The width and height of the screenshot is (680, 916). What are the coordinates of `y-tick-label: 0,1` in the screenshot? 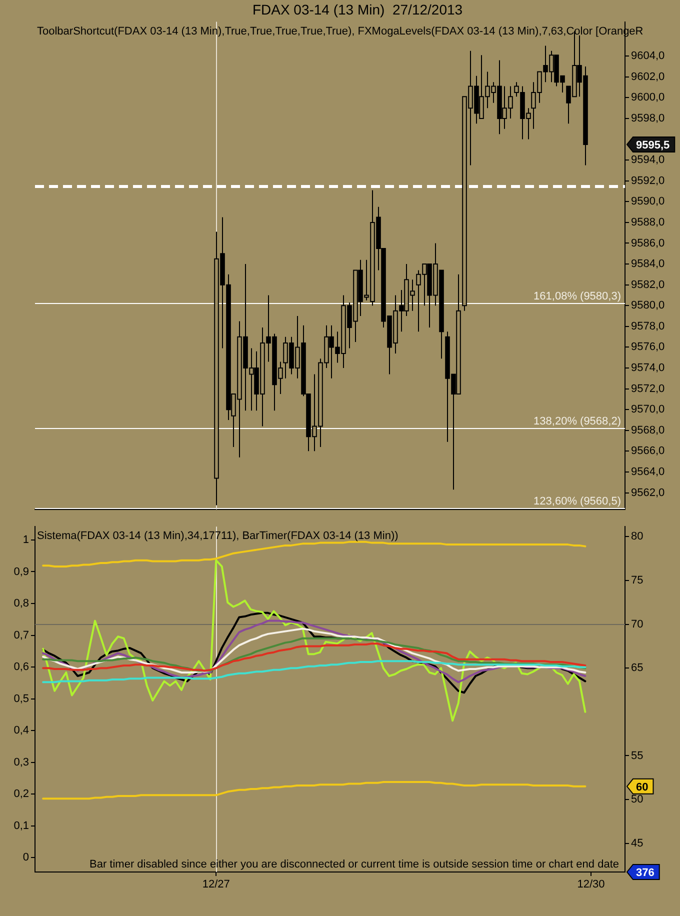 It's located at (21, 826).